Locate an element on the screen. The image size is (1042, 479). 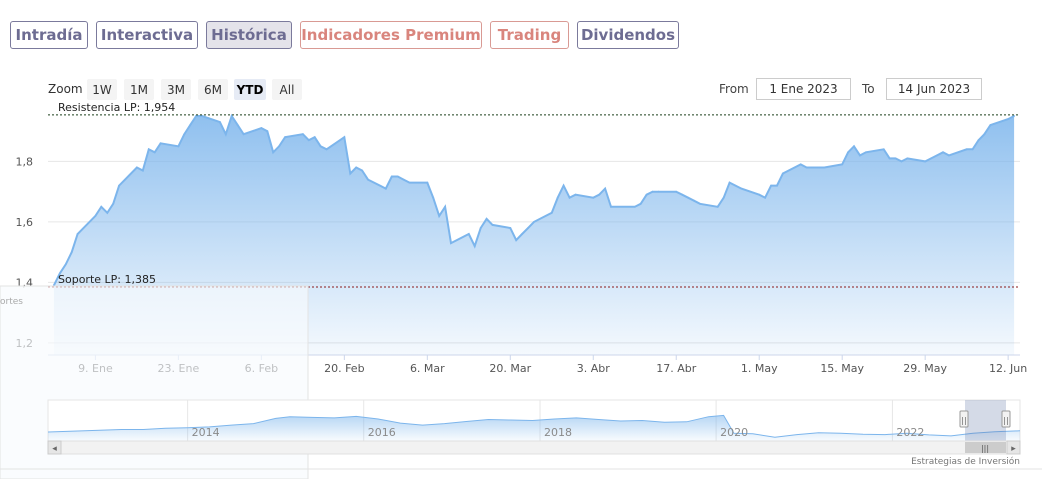
zoom-1w-button: 1W is located at coordinates (102, 89).